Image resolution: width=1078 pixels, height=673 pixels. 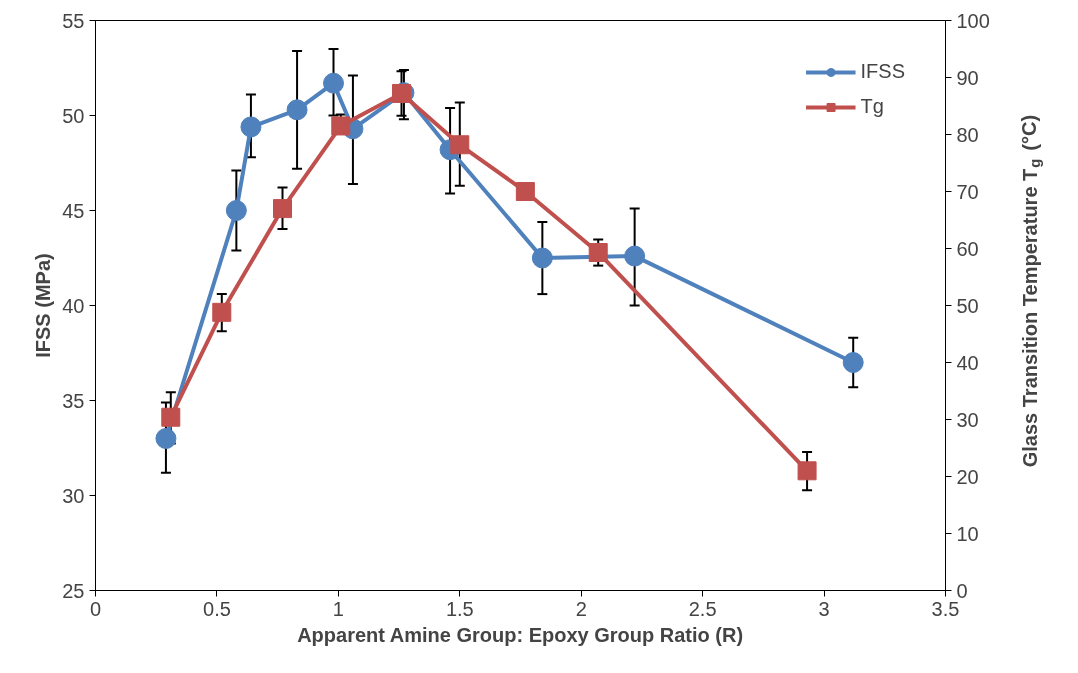 I want to click on y-tick-label: 50, so click(x=73, y=115).